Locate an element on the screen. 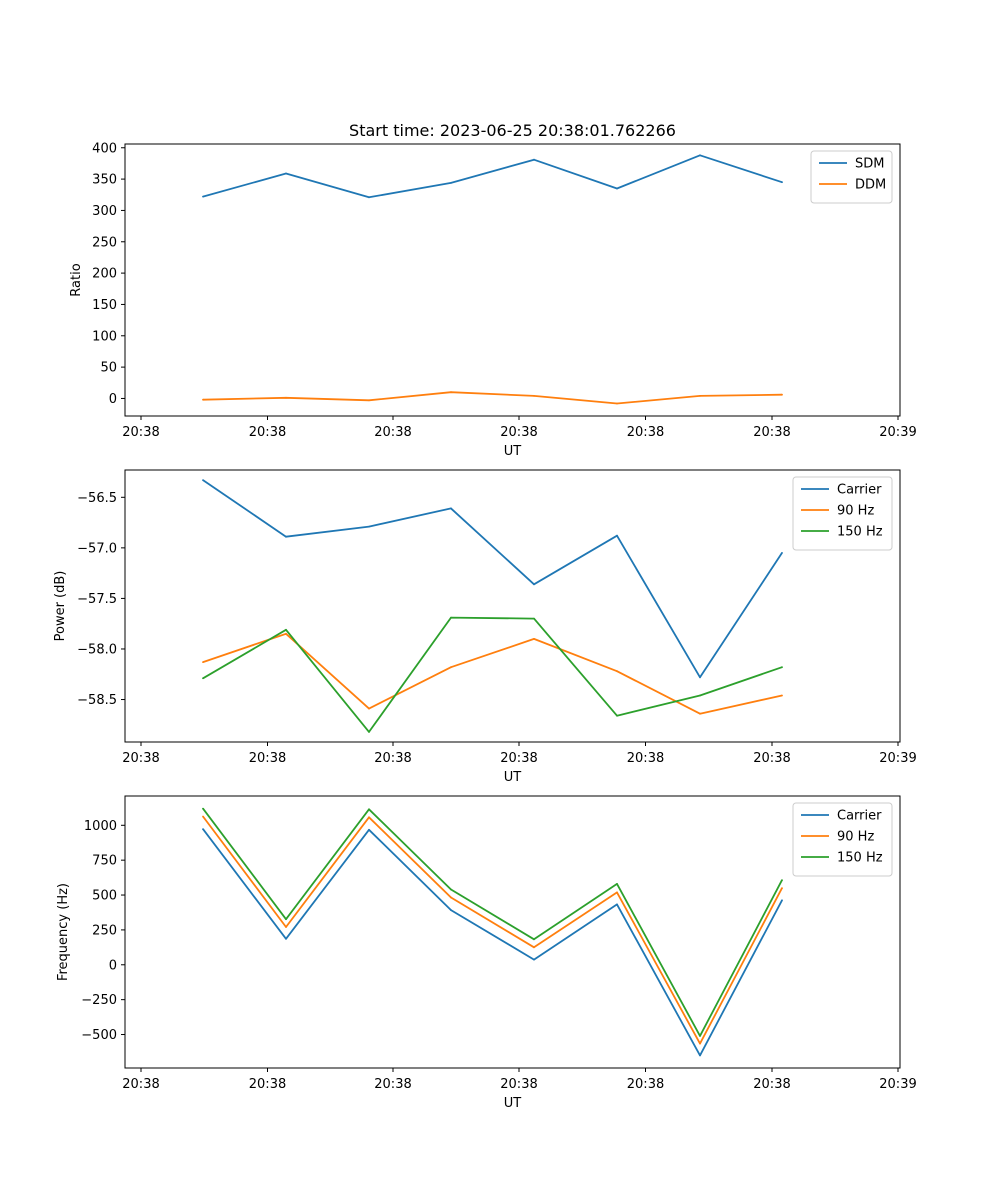 This screenshot has width=1000, height=1200. figure-title: Start time: 2023-06-25 20:38:01.762266 is located at coordinates (512, 130).